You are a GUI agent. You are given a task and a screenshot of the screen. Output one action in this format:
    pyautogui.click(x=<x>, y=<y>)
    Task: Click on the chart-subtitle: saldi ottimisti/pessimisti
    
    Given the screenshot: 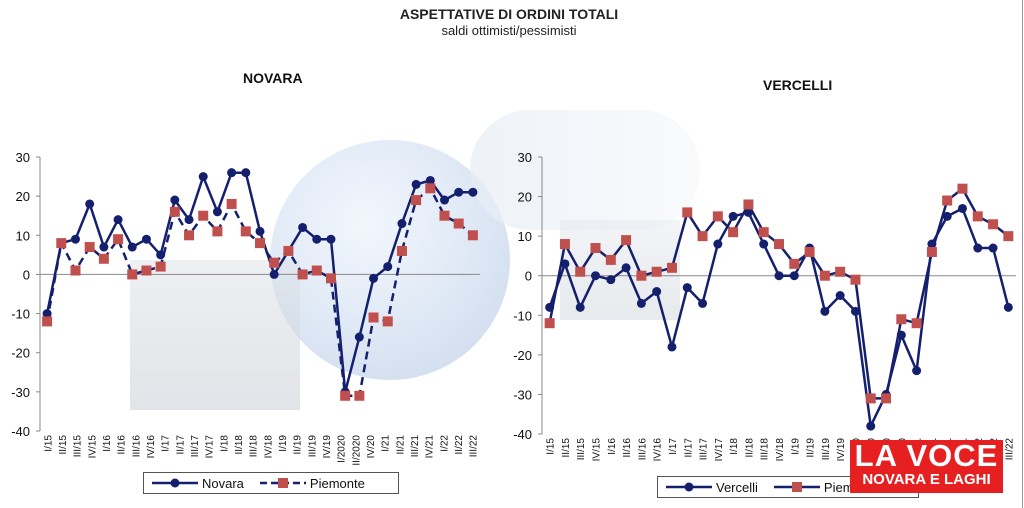 What is the action you would take?
    pyautogui.click(x=509, y=30)
    